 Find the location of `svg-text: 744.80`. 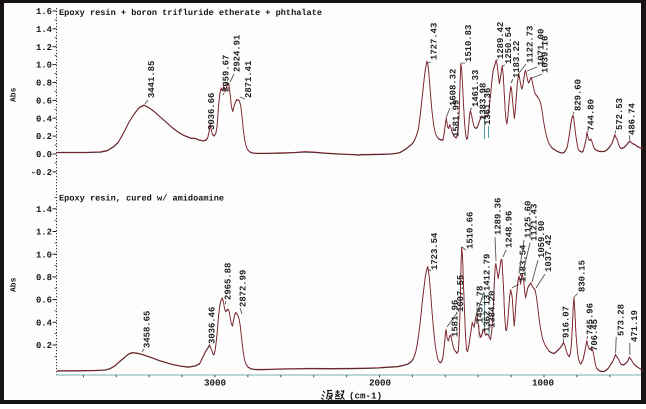

svg-text: 744.80 is located at coordinates (592, 115).